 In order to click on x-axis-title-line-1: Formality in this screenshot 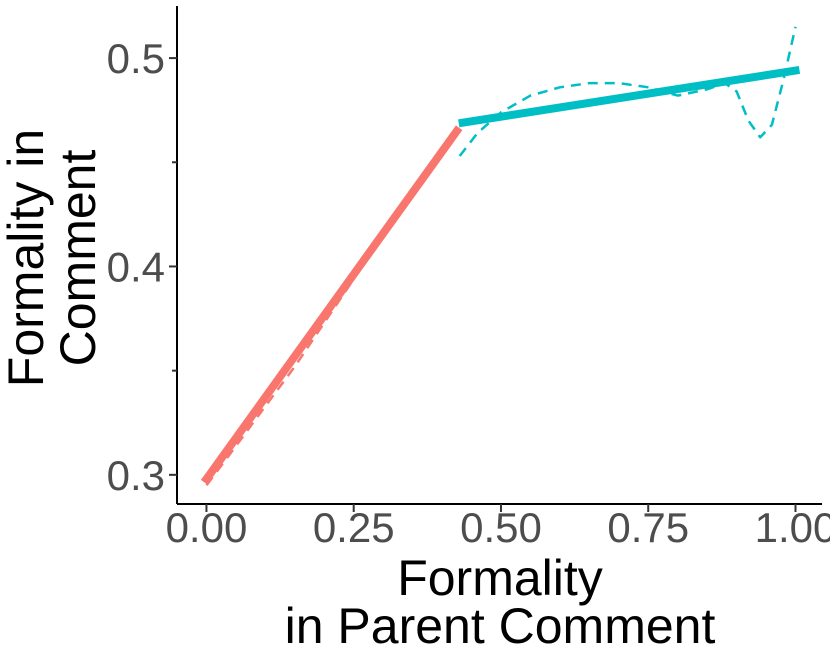, I will do `click(500, 578)`.